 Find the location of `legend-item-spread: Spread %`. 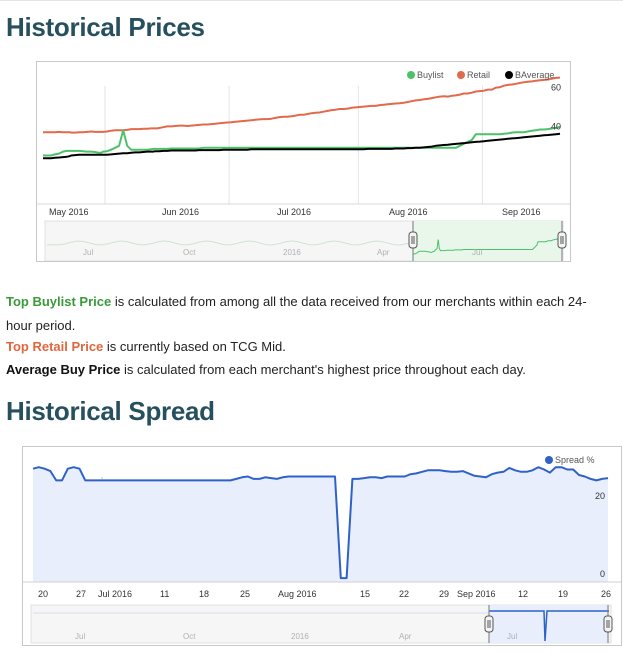

legend-item-spread: Spread % is located at coordinates (570, 460).